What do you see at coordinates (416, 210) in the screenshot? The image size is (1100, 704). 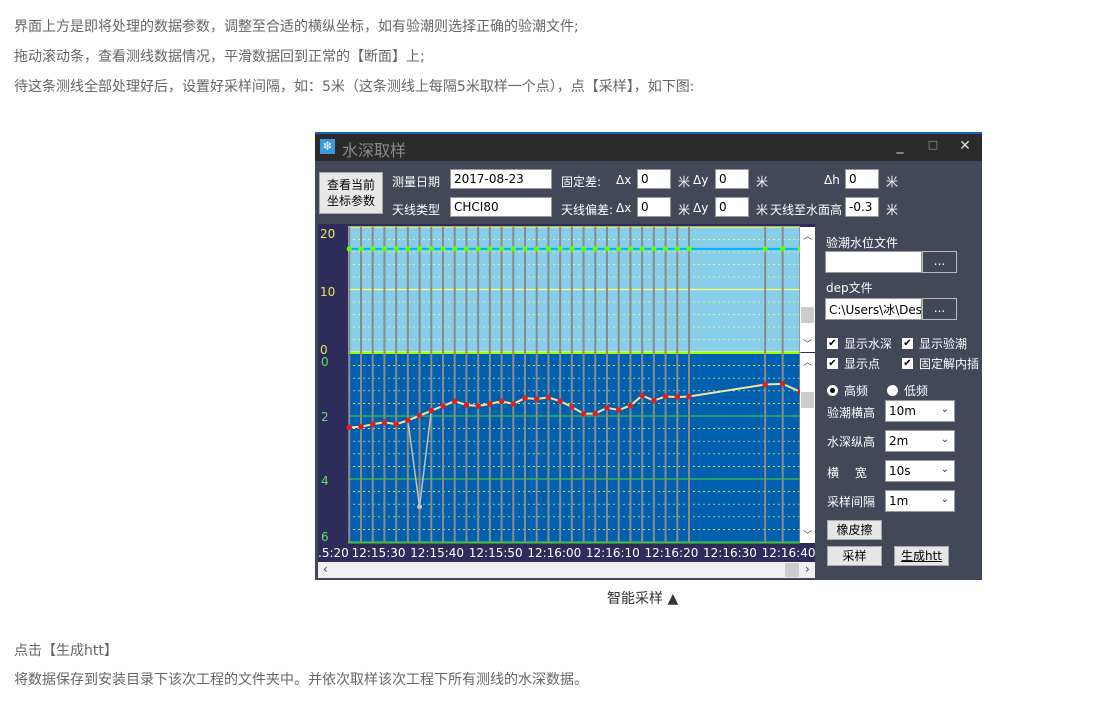 I see `antenna-type-label: 天线类型` at bounding box center [416, 210].